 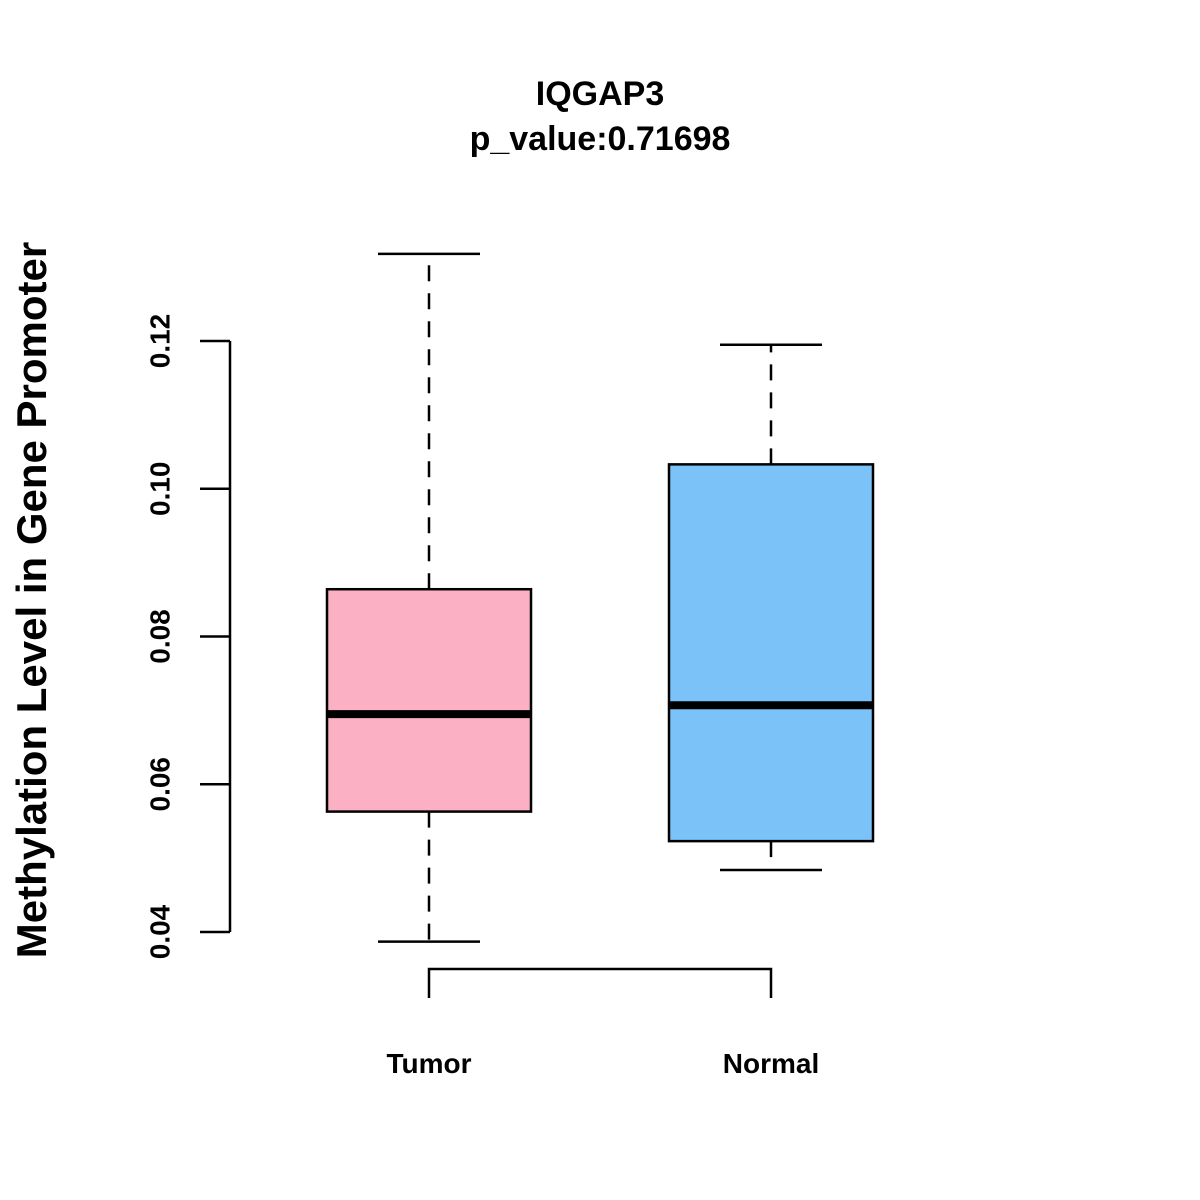 What do you see at coordinates (188, 636) in the screenshot?
I see `y-axis: 0.04 0.06 0.08 0.10 0.12` at bounding box center [188, 636].